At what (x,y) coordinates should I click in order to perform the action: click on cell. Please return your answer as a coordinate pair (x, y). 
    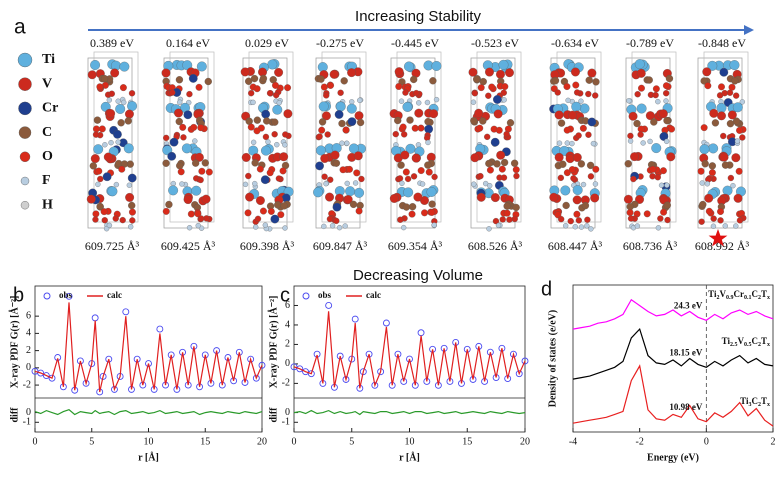
    Looking at the image, I should click on (493, 143).